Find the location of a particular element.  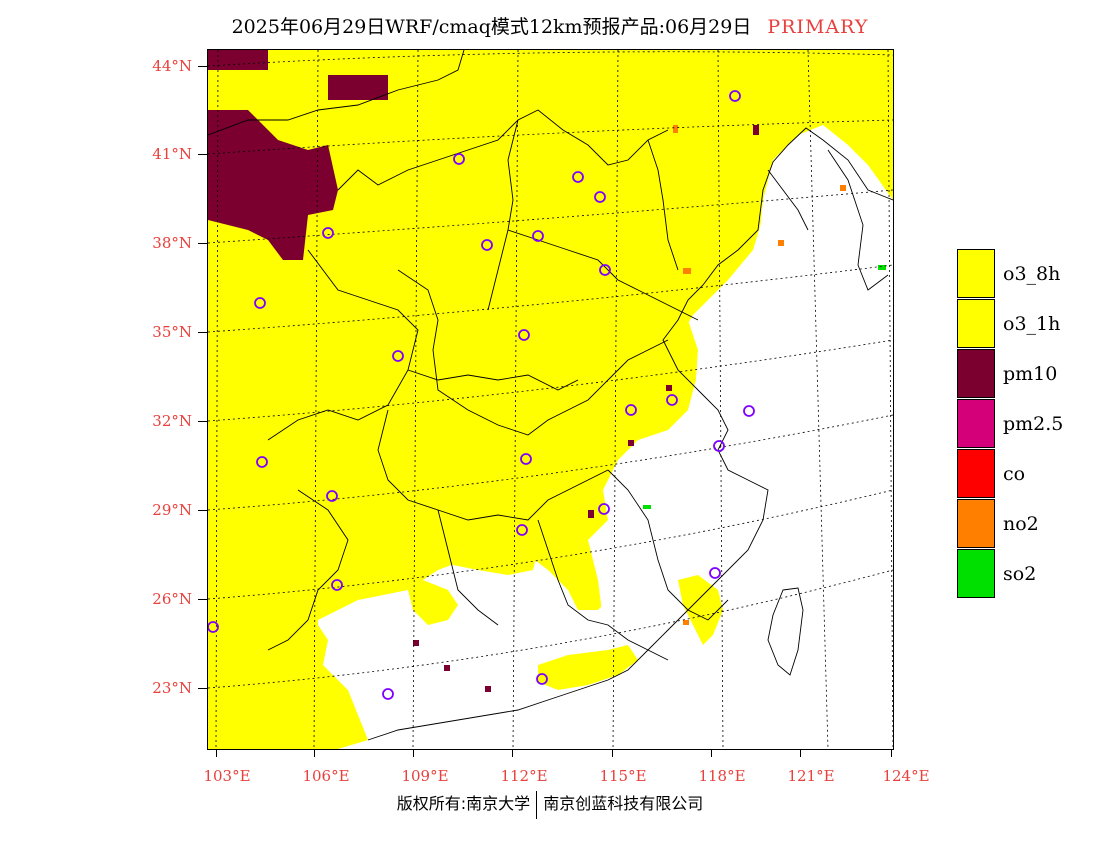

pm10-region is located at coordinates (273, 185).